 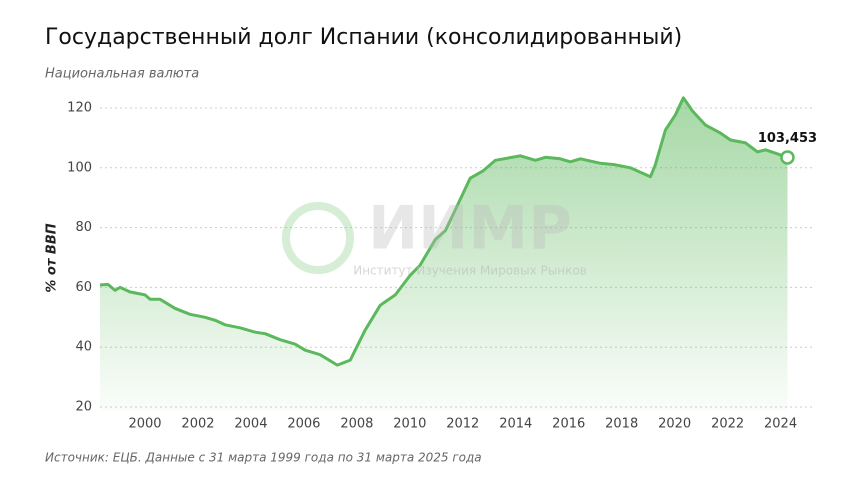 I want to click on x-tick-label: 2024, so click(x=780, y=424).